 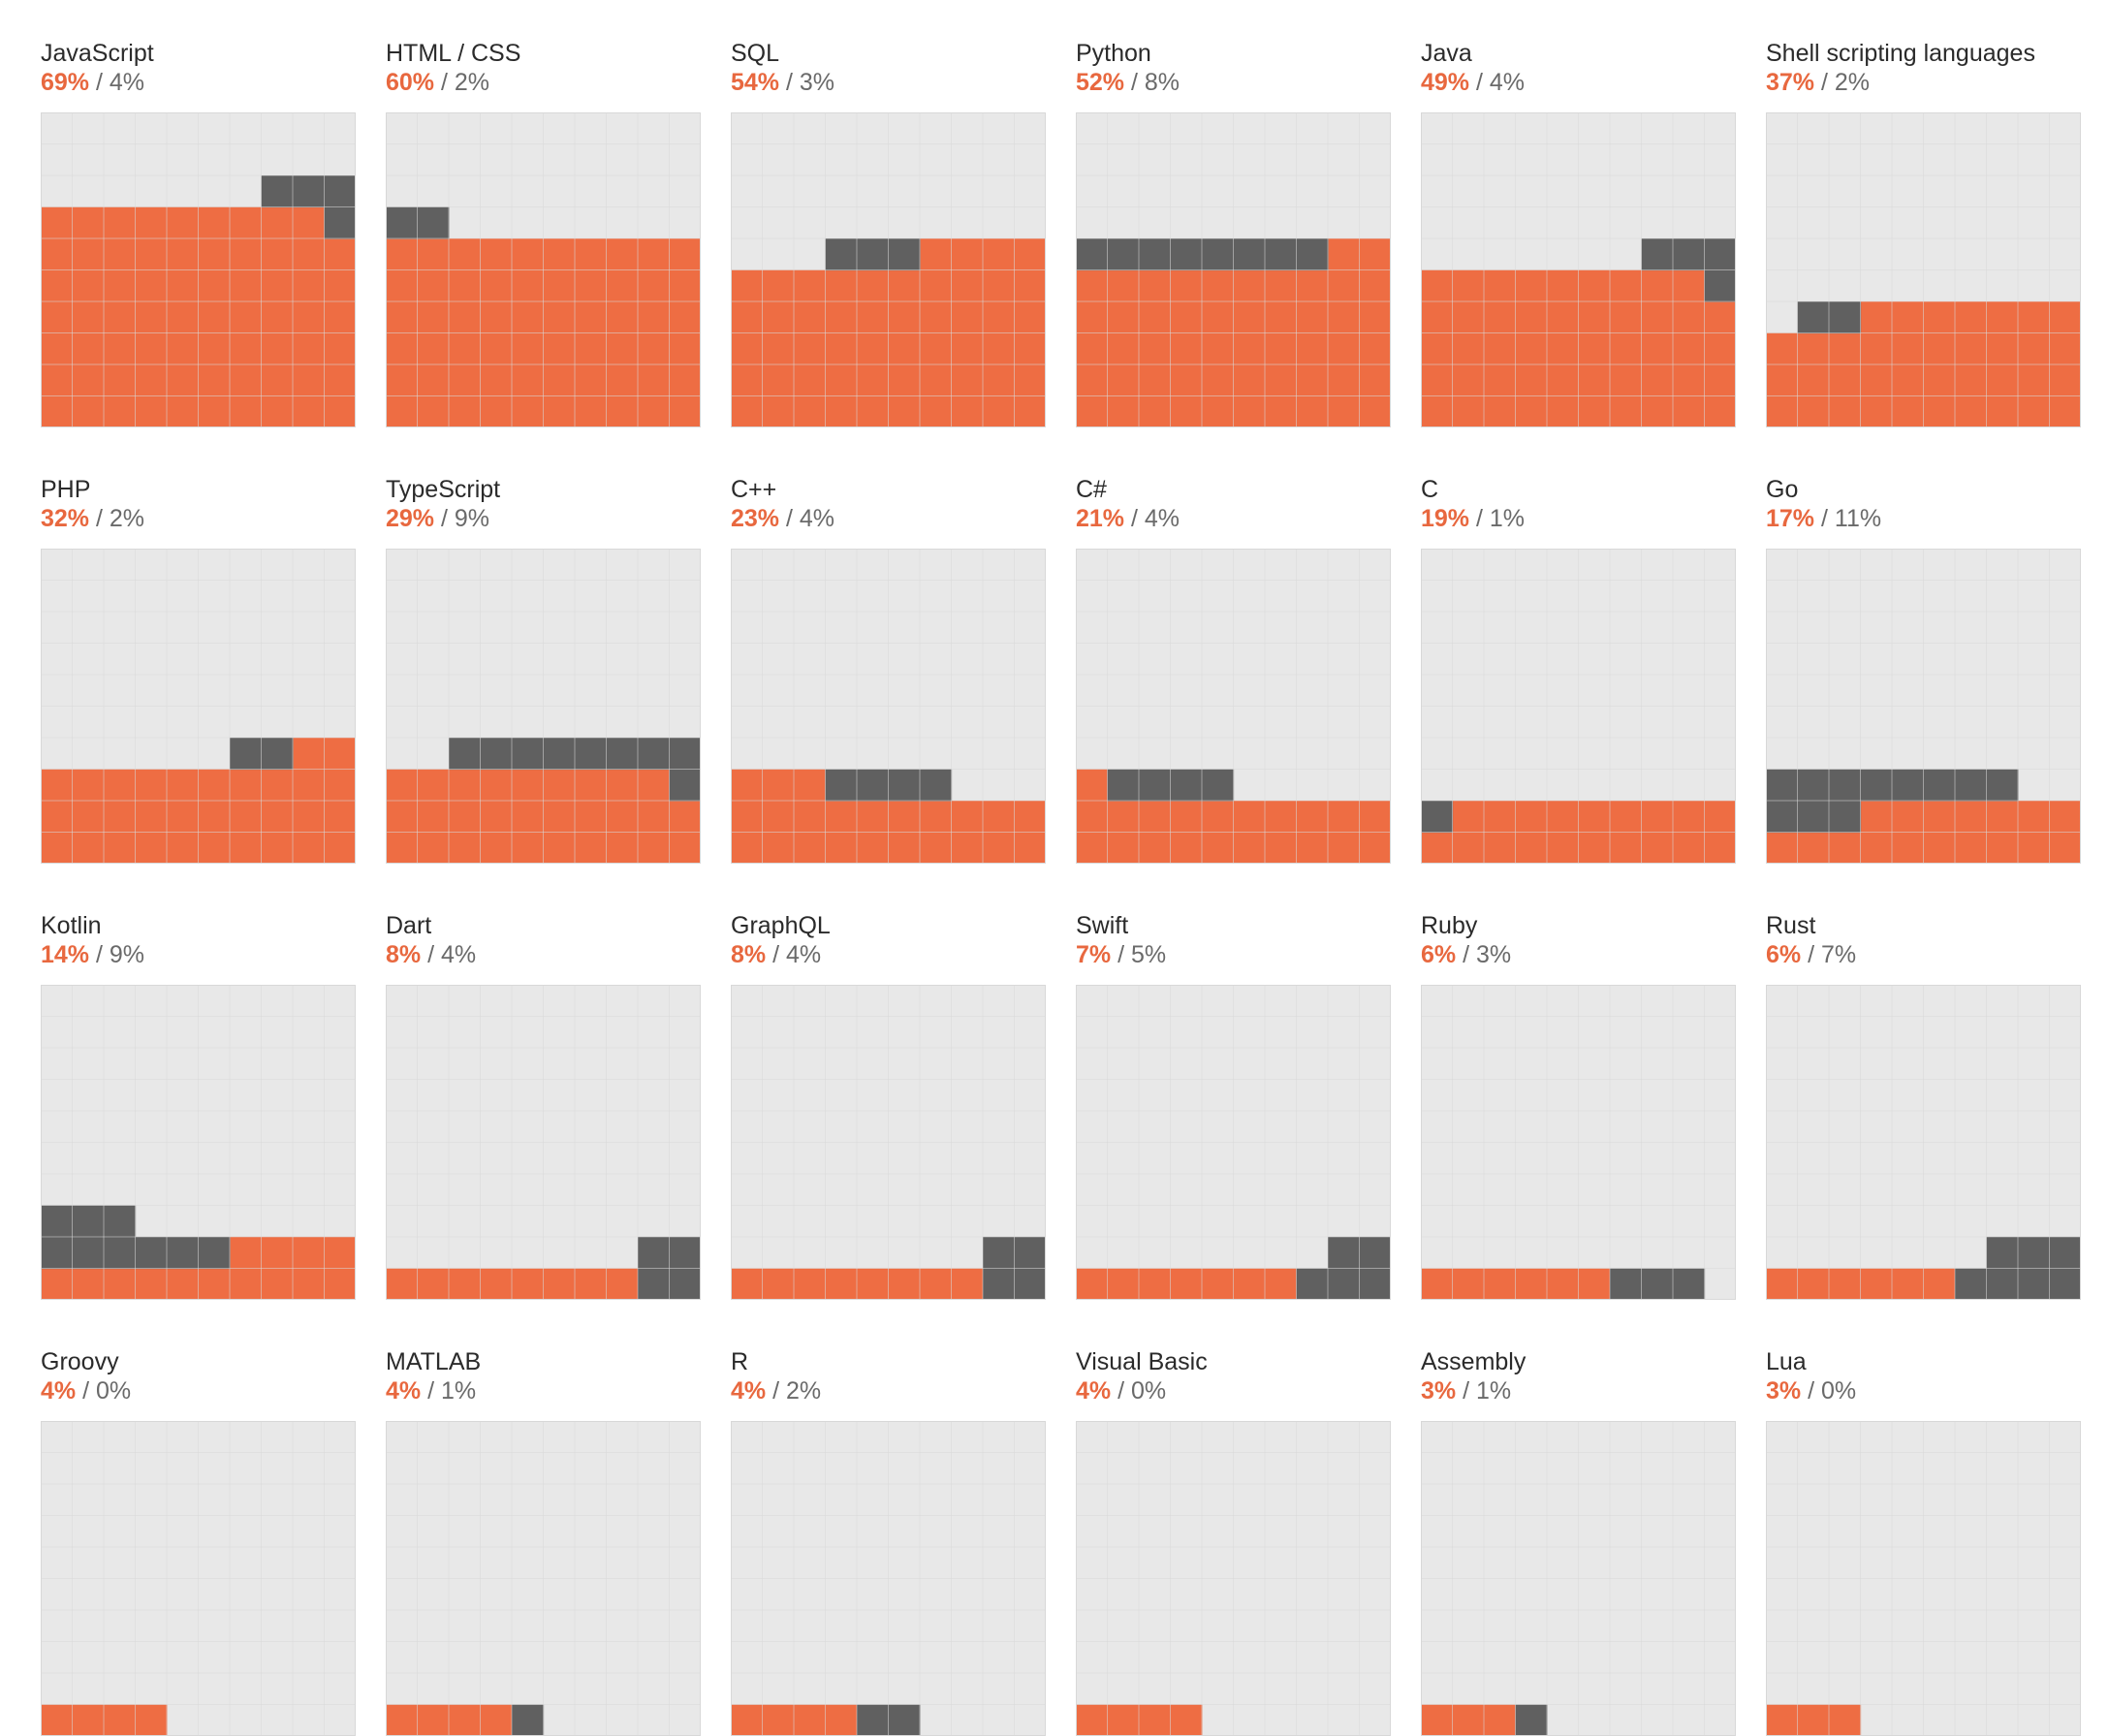 What do you see at coordinates (453, 53) in the screenshot?
I see `language-name: HTML / CSS` at bounding box center [453, 53].